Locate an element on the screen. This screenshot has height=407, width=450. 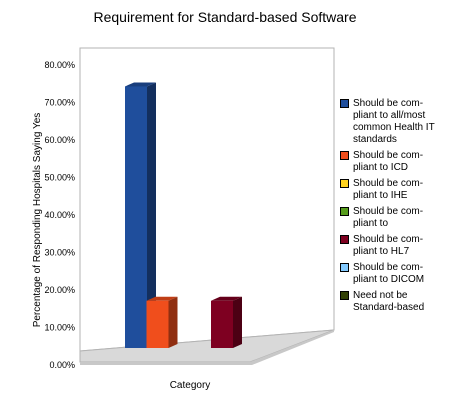
chart-title: Requirement for Standard-based Software is located at coordinates (224, 17).